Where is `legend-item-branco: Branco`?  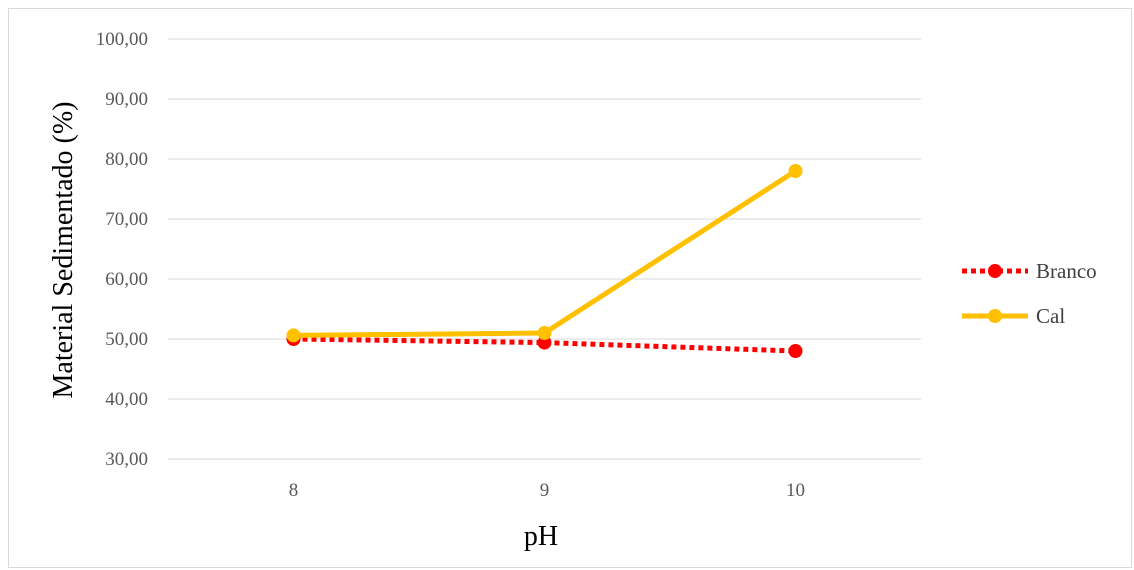
legend-item-branco: Branco is located at coordinates (1029, 271).